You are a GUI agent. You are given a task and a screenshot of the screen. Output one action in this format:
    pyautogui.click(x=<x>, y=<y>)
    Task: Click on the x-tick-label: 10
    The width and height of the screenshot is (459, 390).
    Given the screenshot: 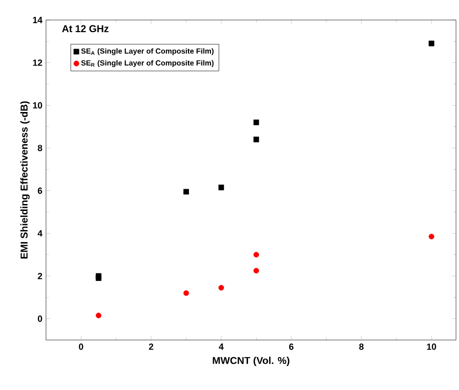 What is the action you would take?
    pyautogui.click(x=431, y=347)
    